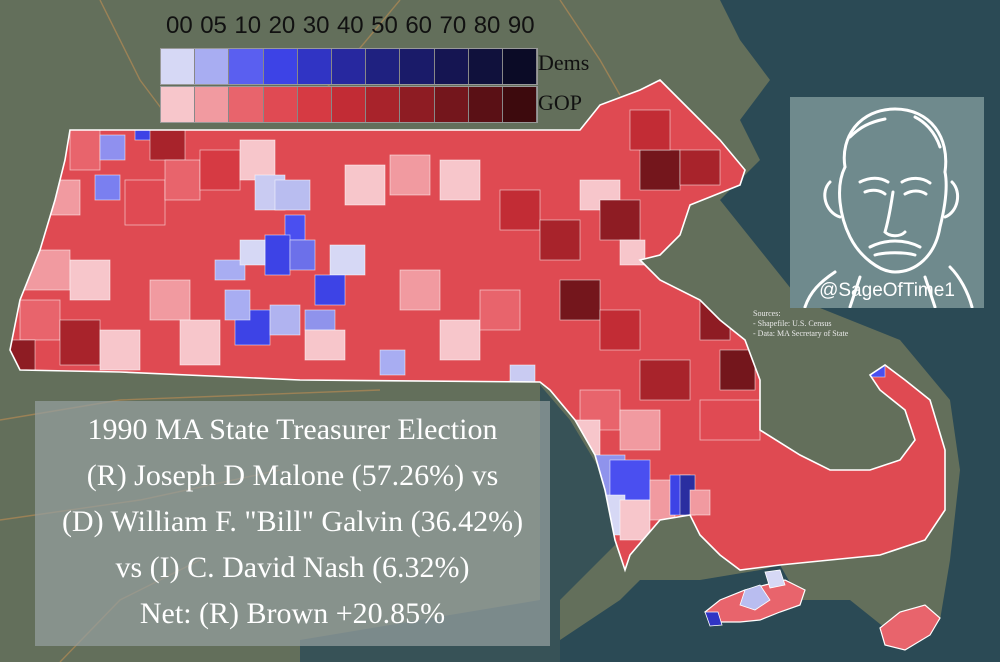  What do you see at coordinates (384, 25) in the screenshot?
I see `legend-tick: 50` at bounding box center [384, 25].